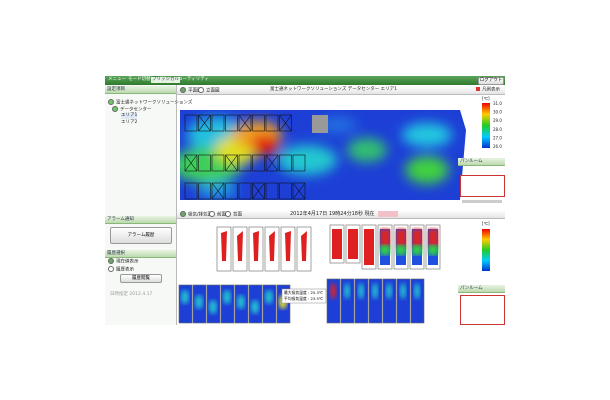 This screenshot has height=400, width=610. What do you see at coordinates (141, 278) in the screenshot?
I see `history-button: 履歴閲覧` at bounding box center [141, 278].